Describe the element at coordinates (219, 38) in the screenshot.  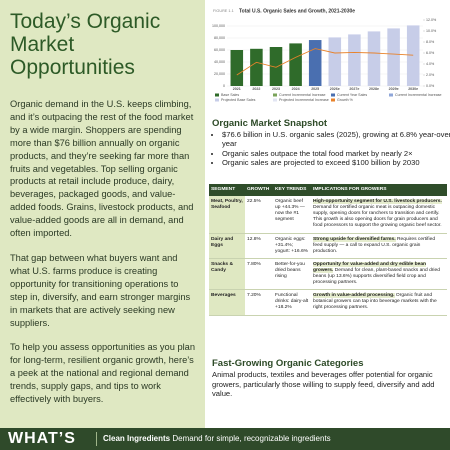
I see `y-tick-label: 80,000` at that location.